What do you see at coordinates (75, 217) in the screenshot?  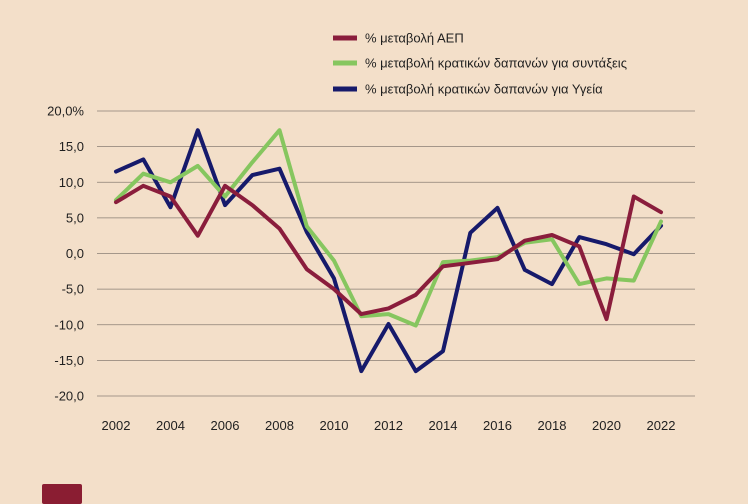 I see `y-tick-label: 5,0` at bounding box center [75, 217].